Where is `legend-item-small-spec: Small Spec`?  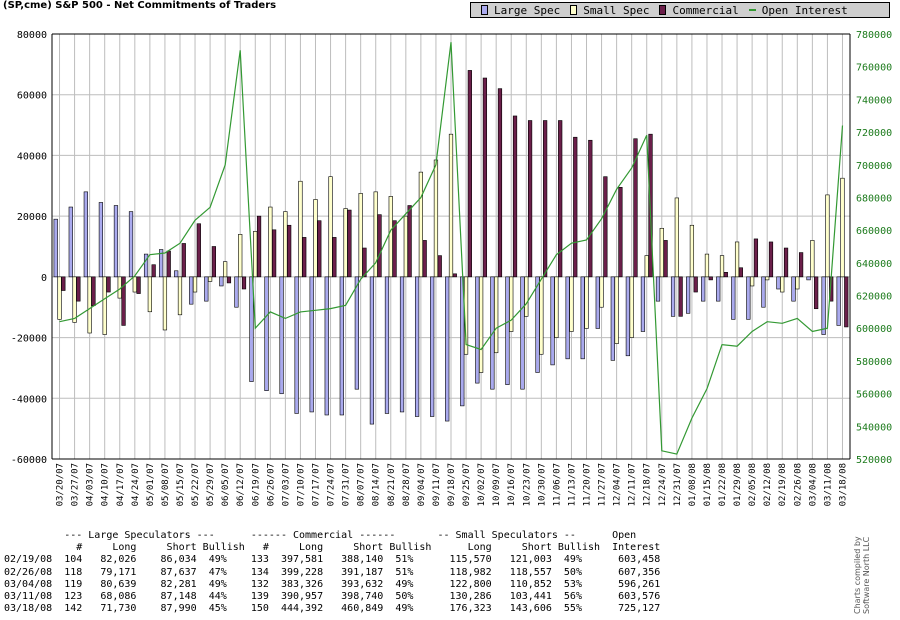
legend-item-small-spec: Small Spec is located at coordinates (609, 10).